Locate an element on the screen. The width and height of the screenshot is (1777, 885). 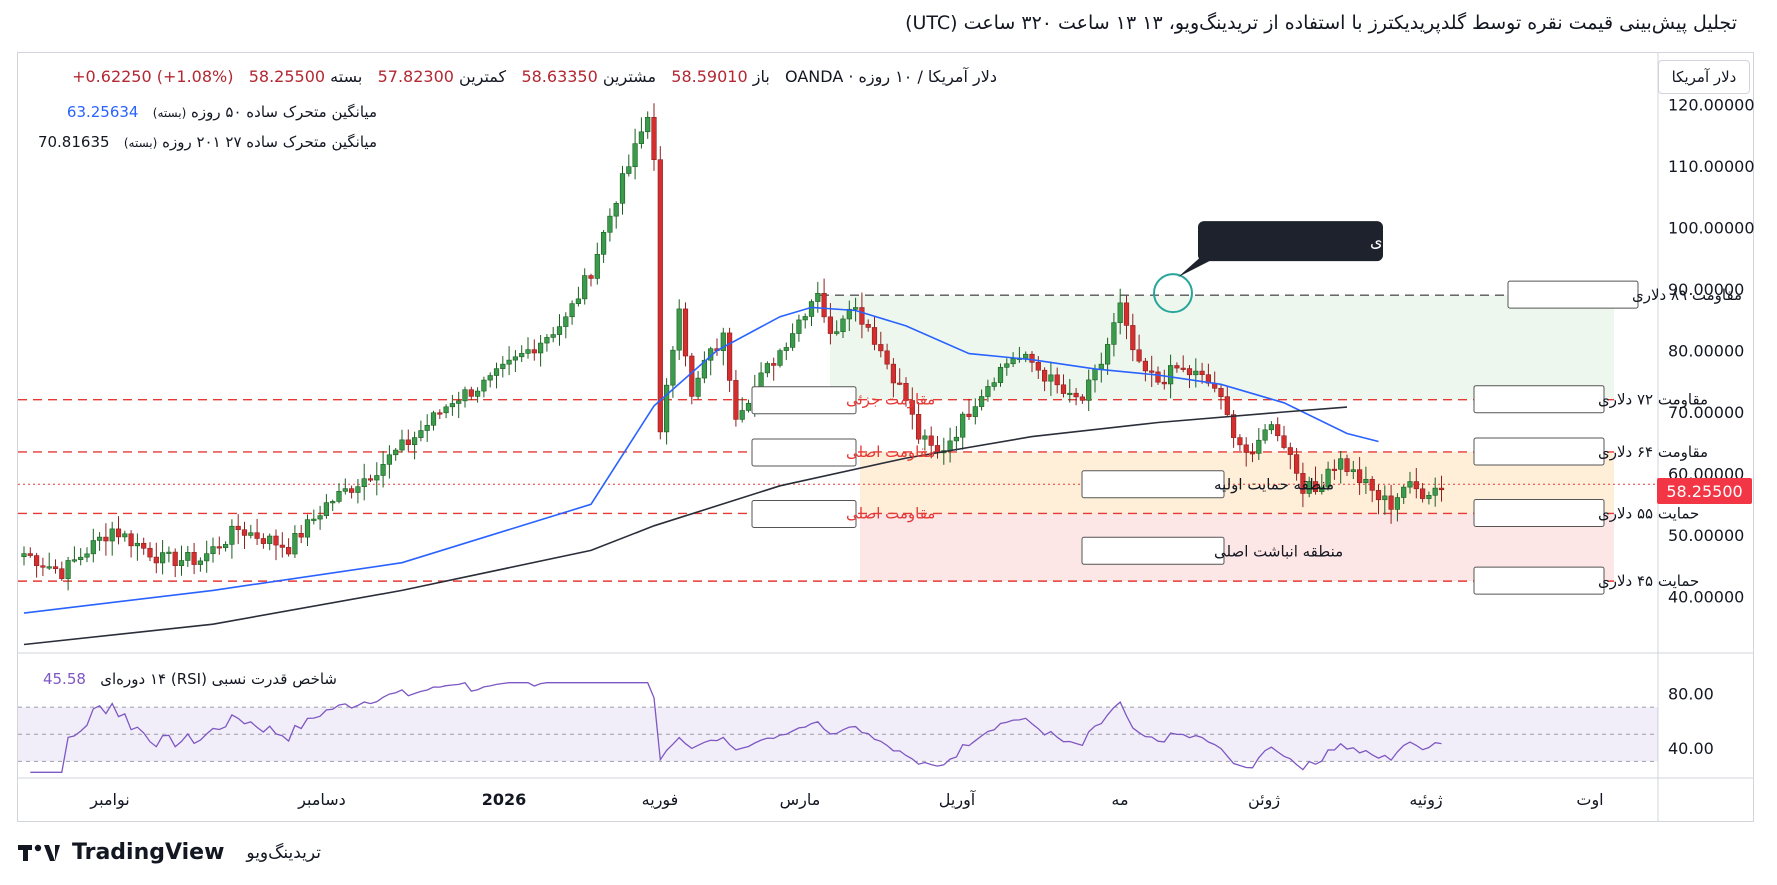
rsi-value: 45.58 is located at coordinates (64, 679).